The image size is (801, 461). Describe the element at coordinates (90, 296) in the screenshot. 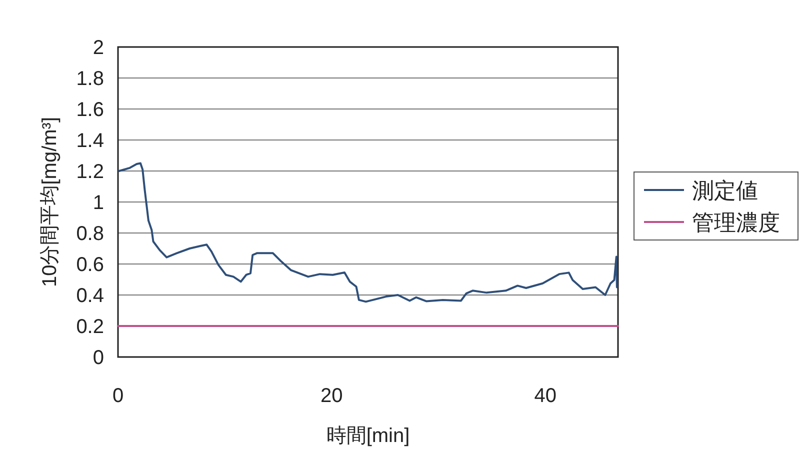

I see `y-tick-label: 0.4` at that location.